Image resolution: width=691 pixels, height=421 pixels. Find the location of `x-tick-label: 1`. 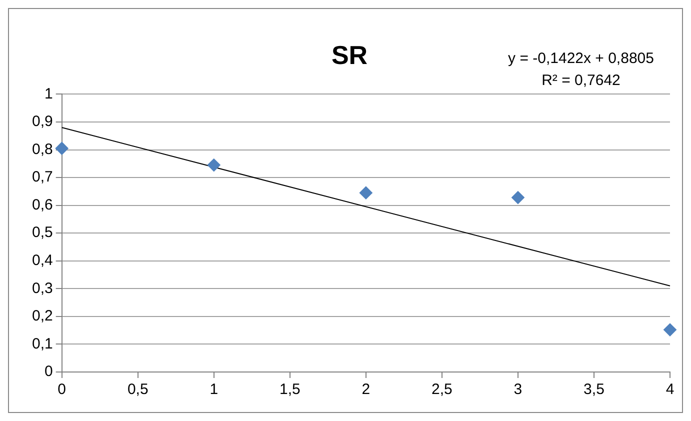

x-tick-label: 1 is located at coordinates (214, 389).